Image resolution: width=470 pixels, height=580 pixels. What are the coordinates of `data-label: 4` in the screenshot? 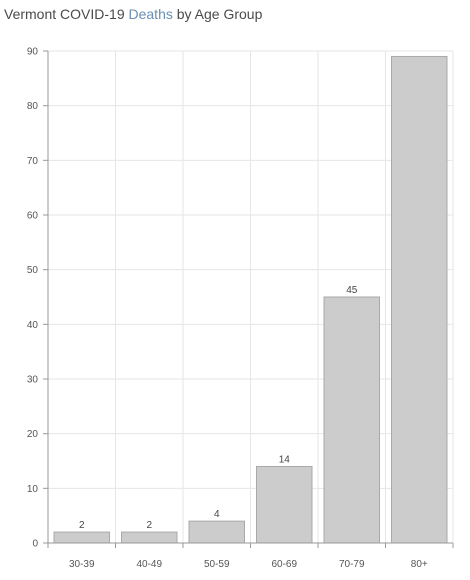 It's located at (217, 514).